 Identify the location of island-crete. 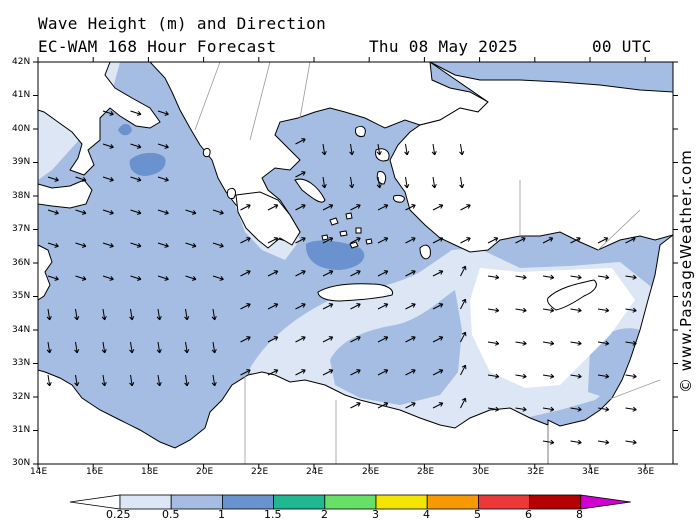
(355, 292).